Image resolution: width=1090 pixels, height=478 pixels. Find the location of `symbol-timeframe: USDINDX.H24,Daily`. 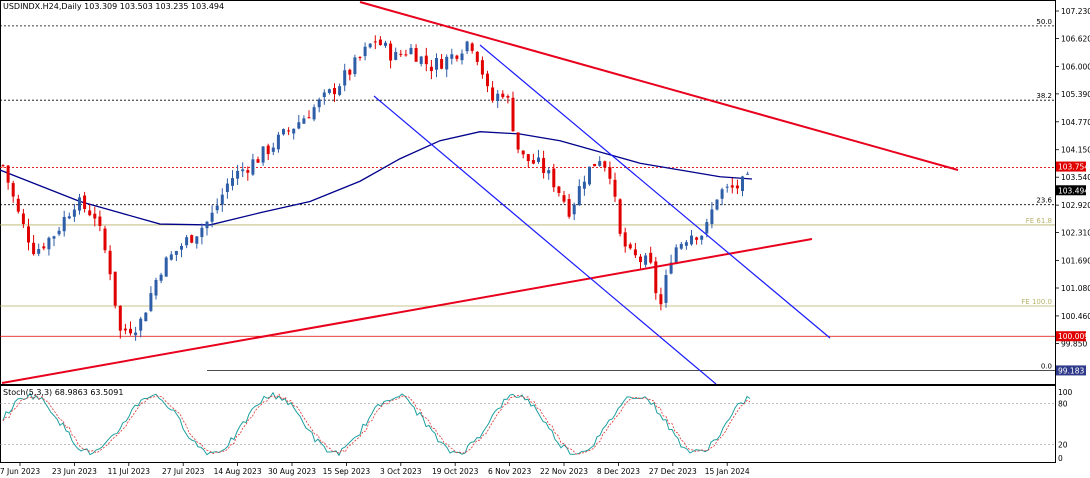

symbol-timeframe: USDINDX.H24,Daily is located at coordinates (42, 6).